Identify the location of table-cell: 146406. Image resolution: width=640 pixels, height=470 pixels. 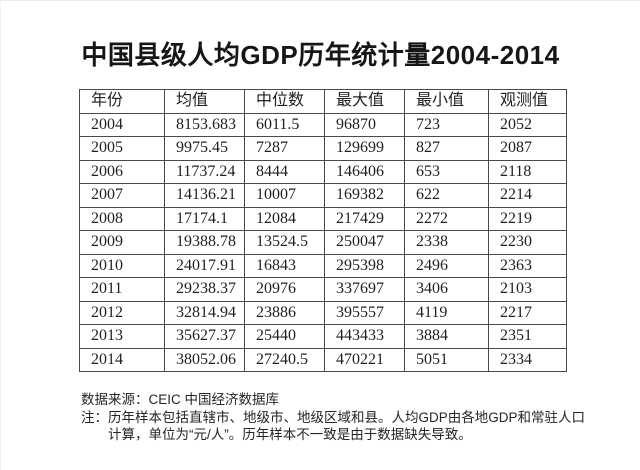
(364, 171).